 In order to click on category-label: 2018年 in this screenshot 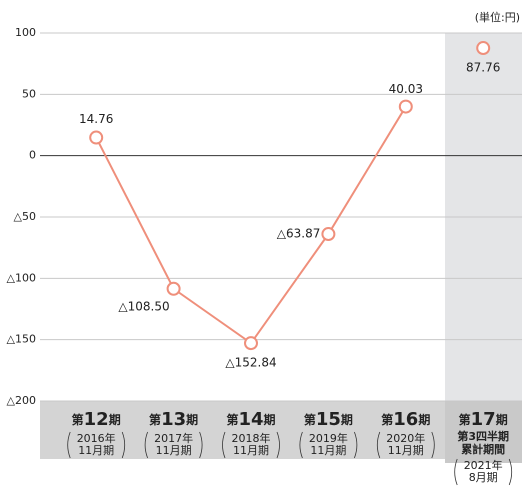, I will do `click(251, 438)`.